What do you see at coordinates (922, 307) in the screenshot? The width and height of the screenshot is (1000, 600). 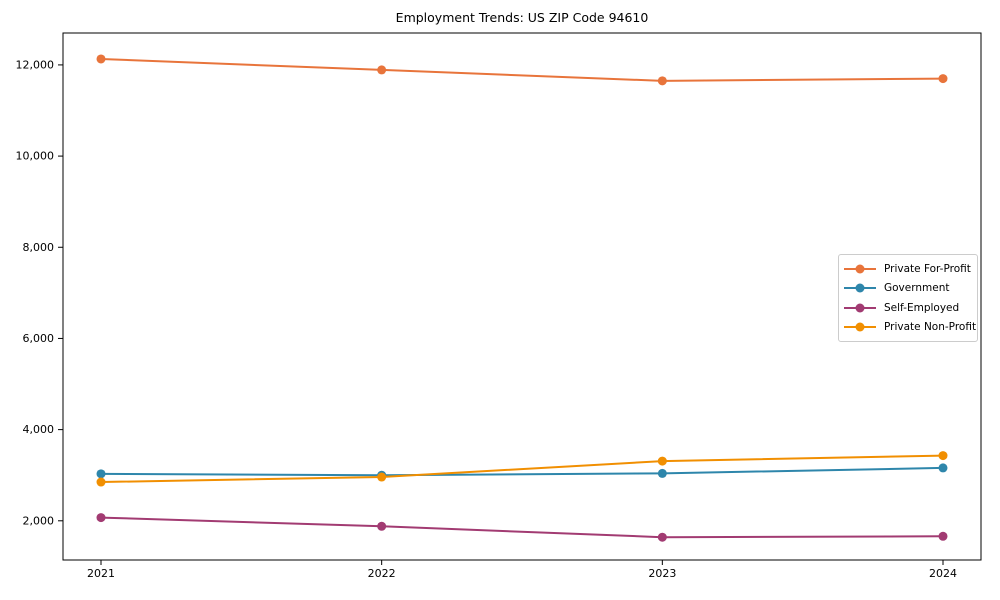 I see `legend-label: Self-Employed` at bounding box center [922, 307].